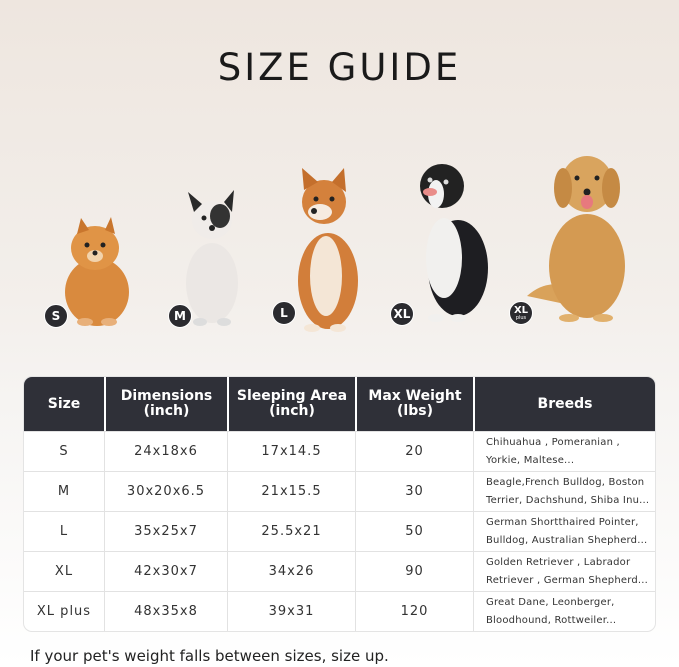 The image size is (679, 667). Describe the element at coordinates (64, 404) in the screenshot. I see `header-size: Size` at that location.